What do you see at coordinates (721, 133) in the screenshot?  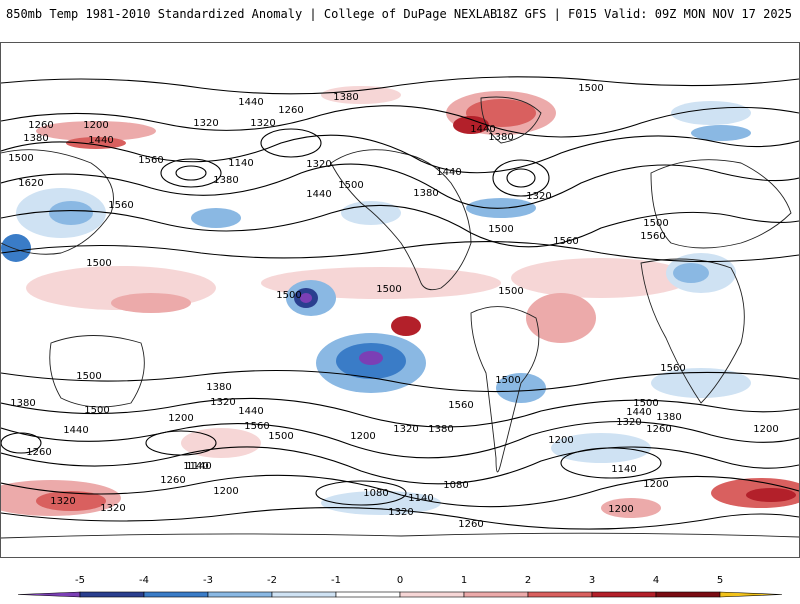 I see `cold-anomaly-scandinavia` at bounding box center [721, 133].